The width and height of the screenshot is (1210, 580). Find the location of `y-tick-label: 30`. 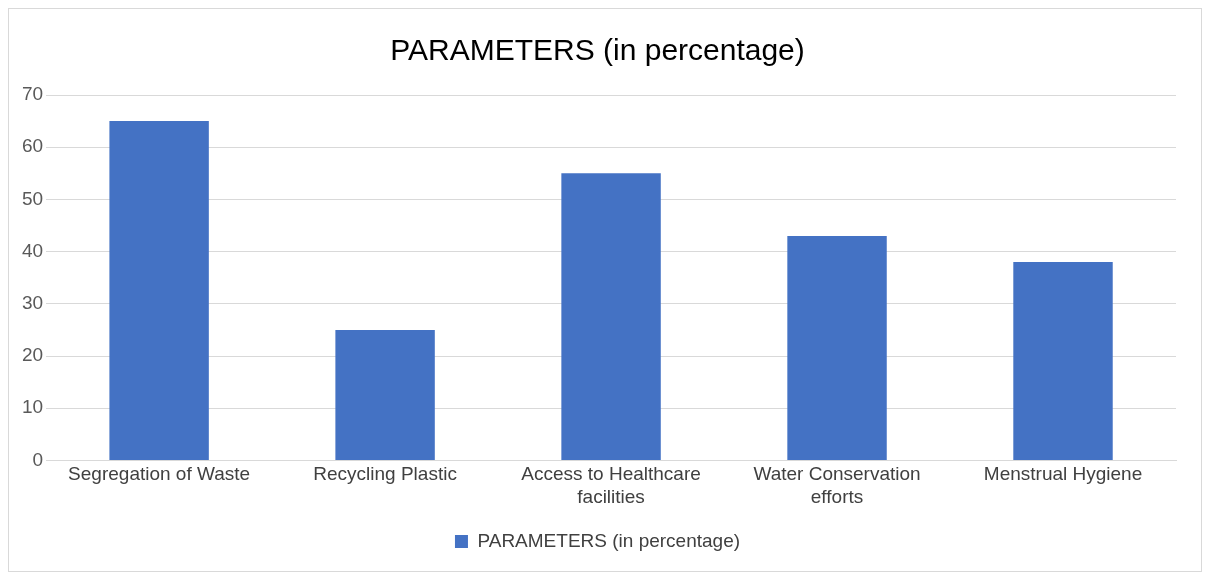

y-tick-label: 30 is located at coordinates (32, 303).